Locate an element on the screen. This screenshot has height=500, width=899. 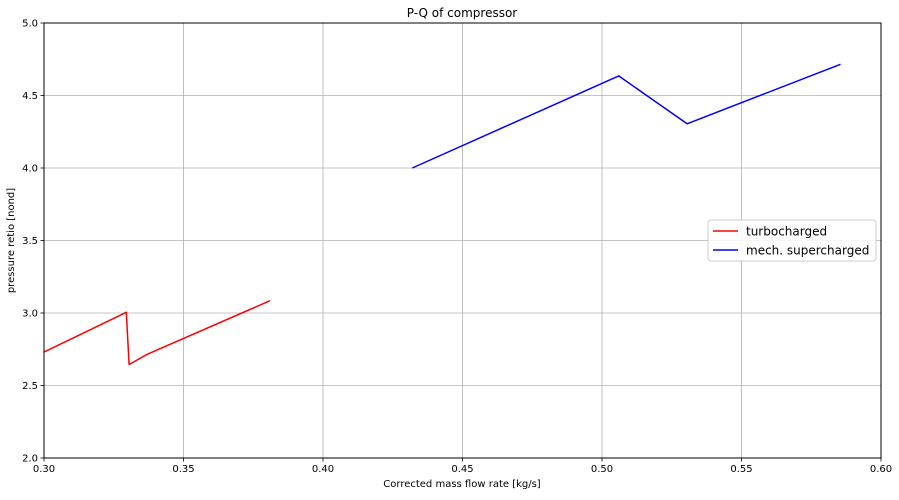
series-line-mech-supercharged is located at coordinates (626, 116).